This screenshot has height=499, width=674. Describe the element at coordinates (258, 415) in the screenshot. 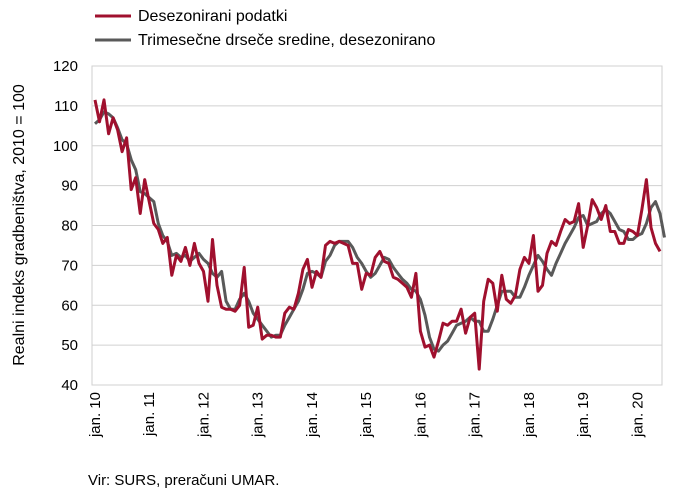

I see `x-tick-label: jan. 13` at that location.